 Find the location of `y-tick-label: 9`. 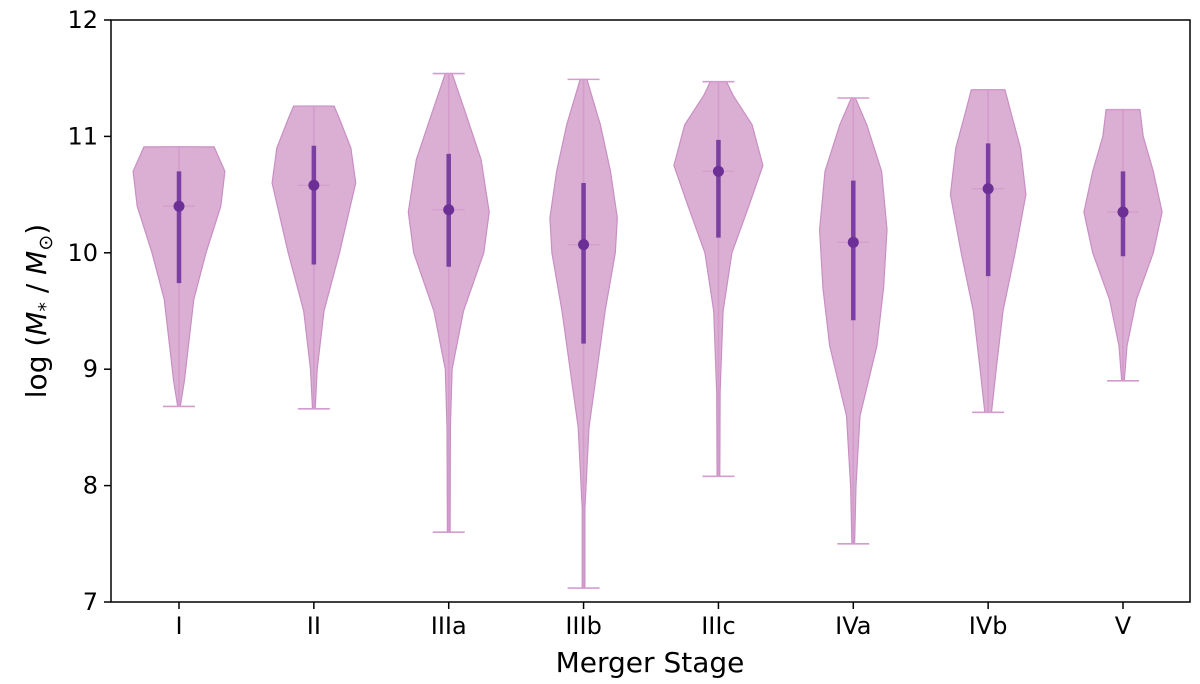

y-tick-label: 9 is located at coordinates (90, 369).